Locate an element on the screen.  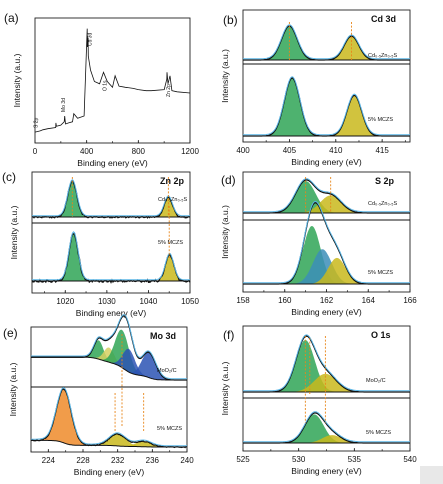
panel-label: (a) is located at coordinates (11, 18).